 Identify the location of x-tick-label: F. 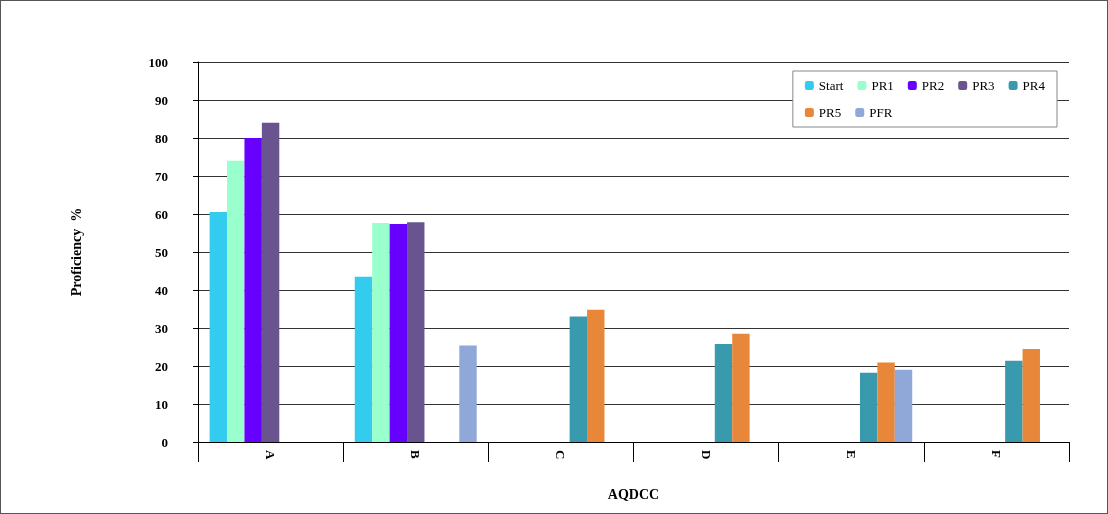
(996, 454).